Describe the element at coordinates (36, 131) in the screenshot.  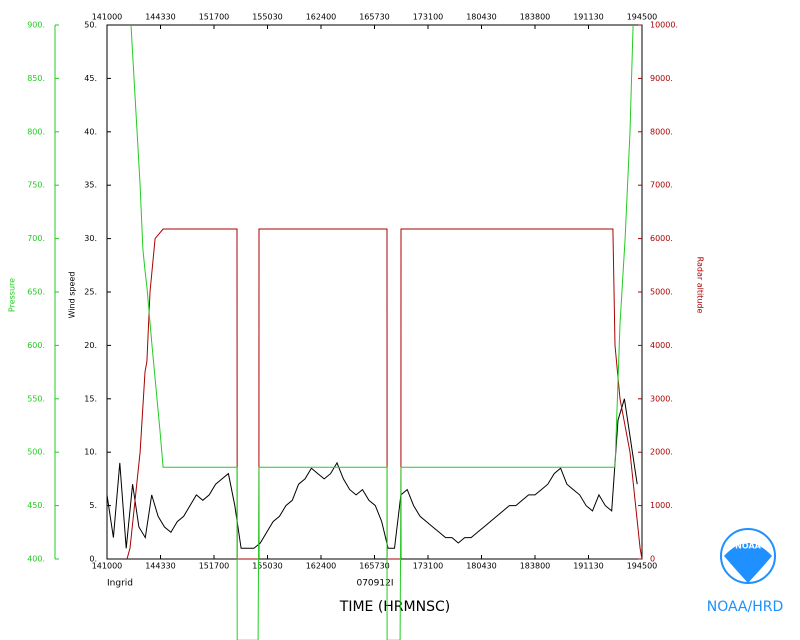
I see `y3ticks-label: 800.` at that location.